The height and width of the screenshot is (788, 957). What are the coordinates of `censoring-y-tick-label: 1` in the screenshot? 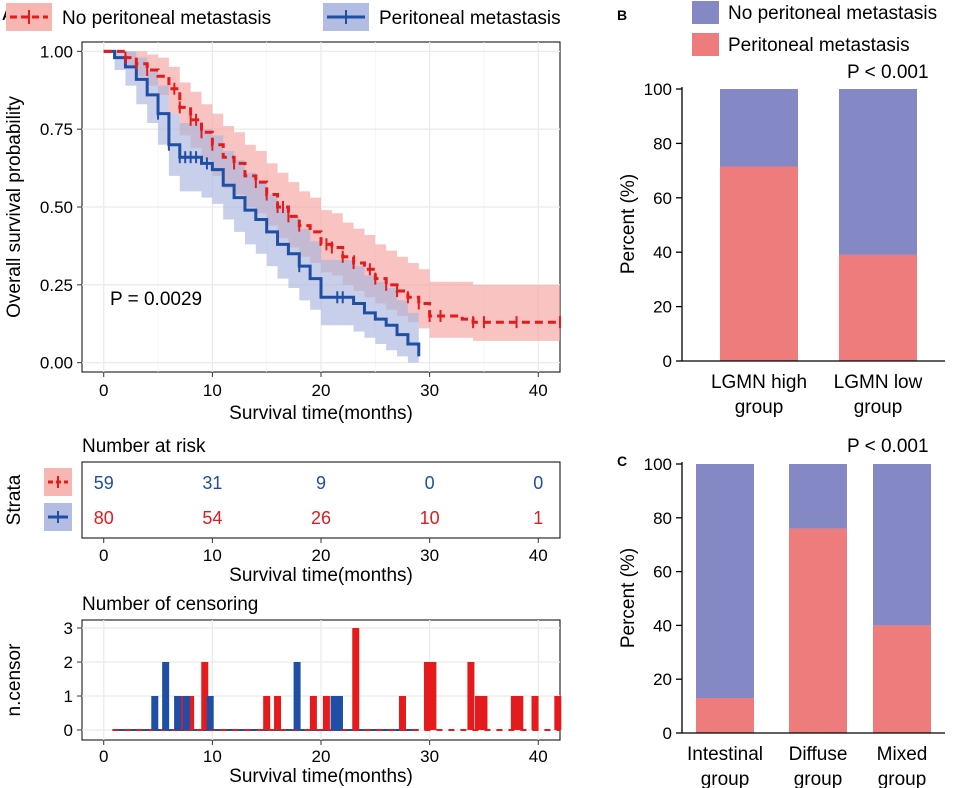 It's located at (68, 696).